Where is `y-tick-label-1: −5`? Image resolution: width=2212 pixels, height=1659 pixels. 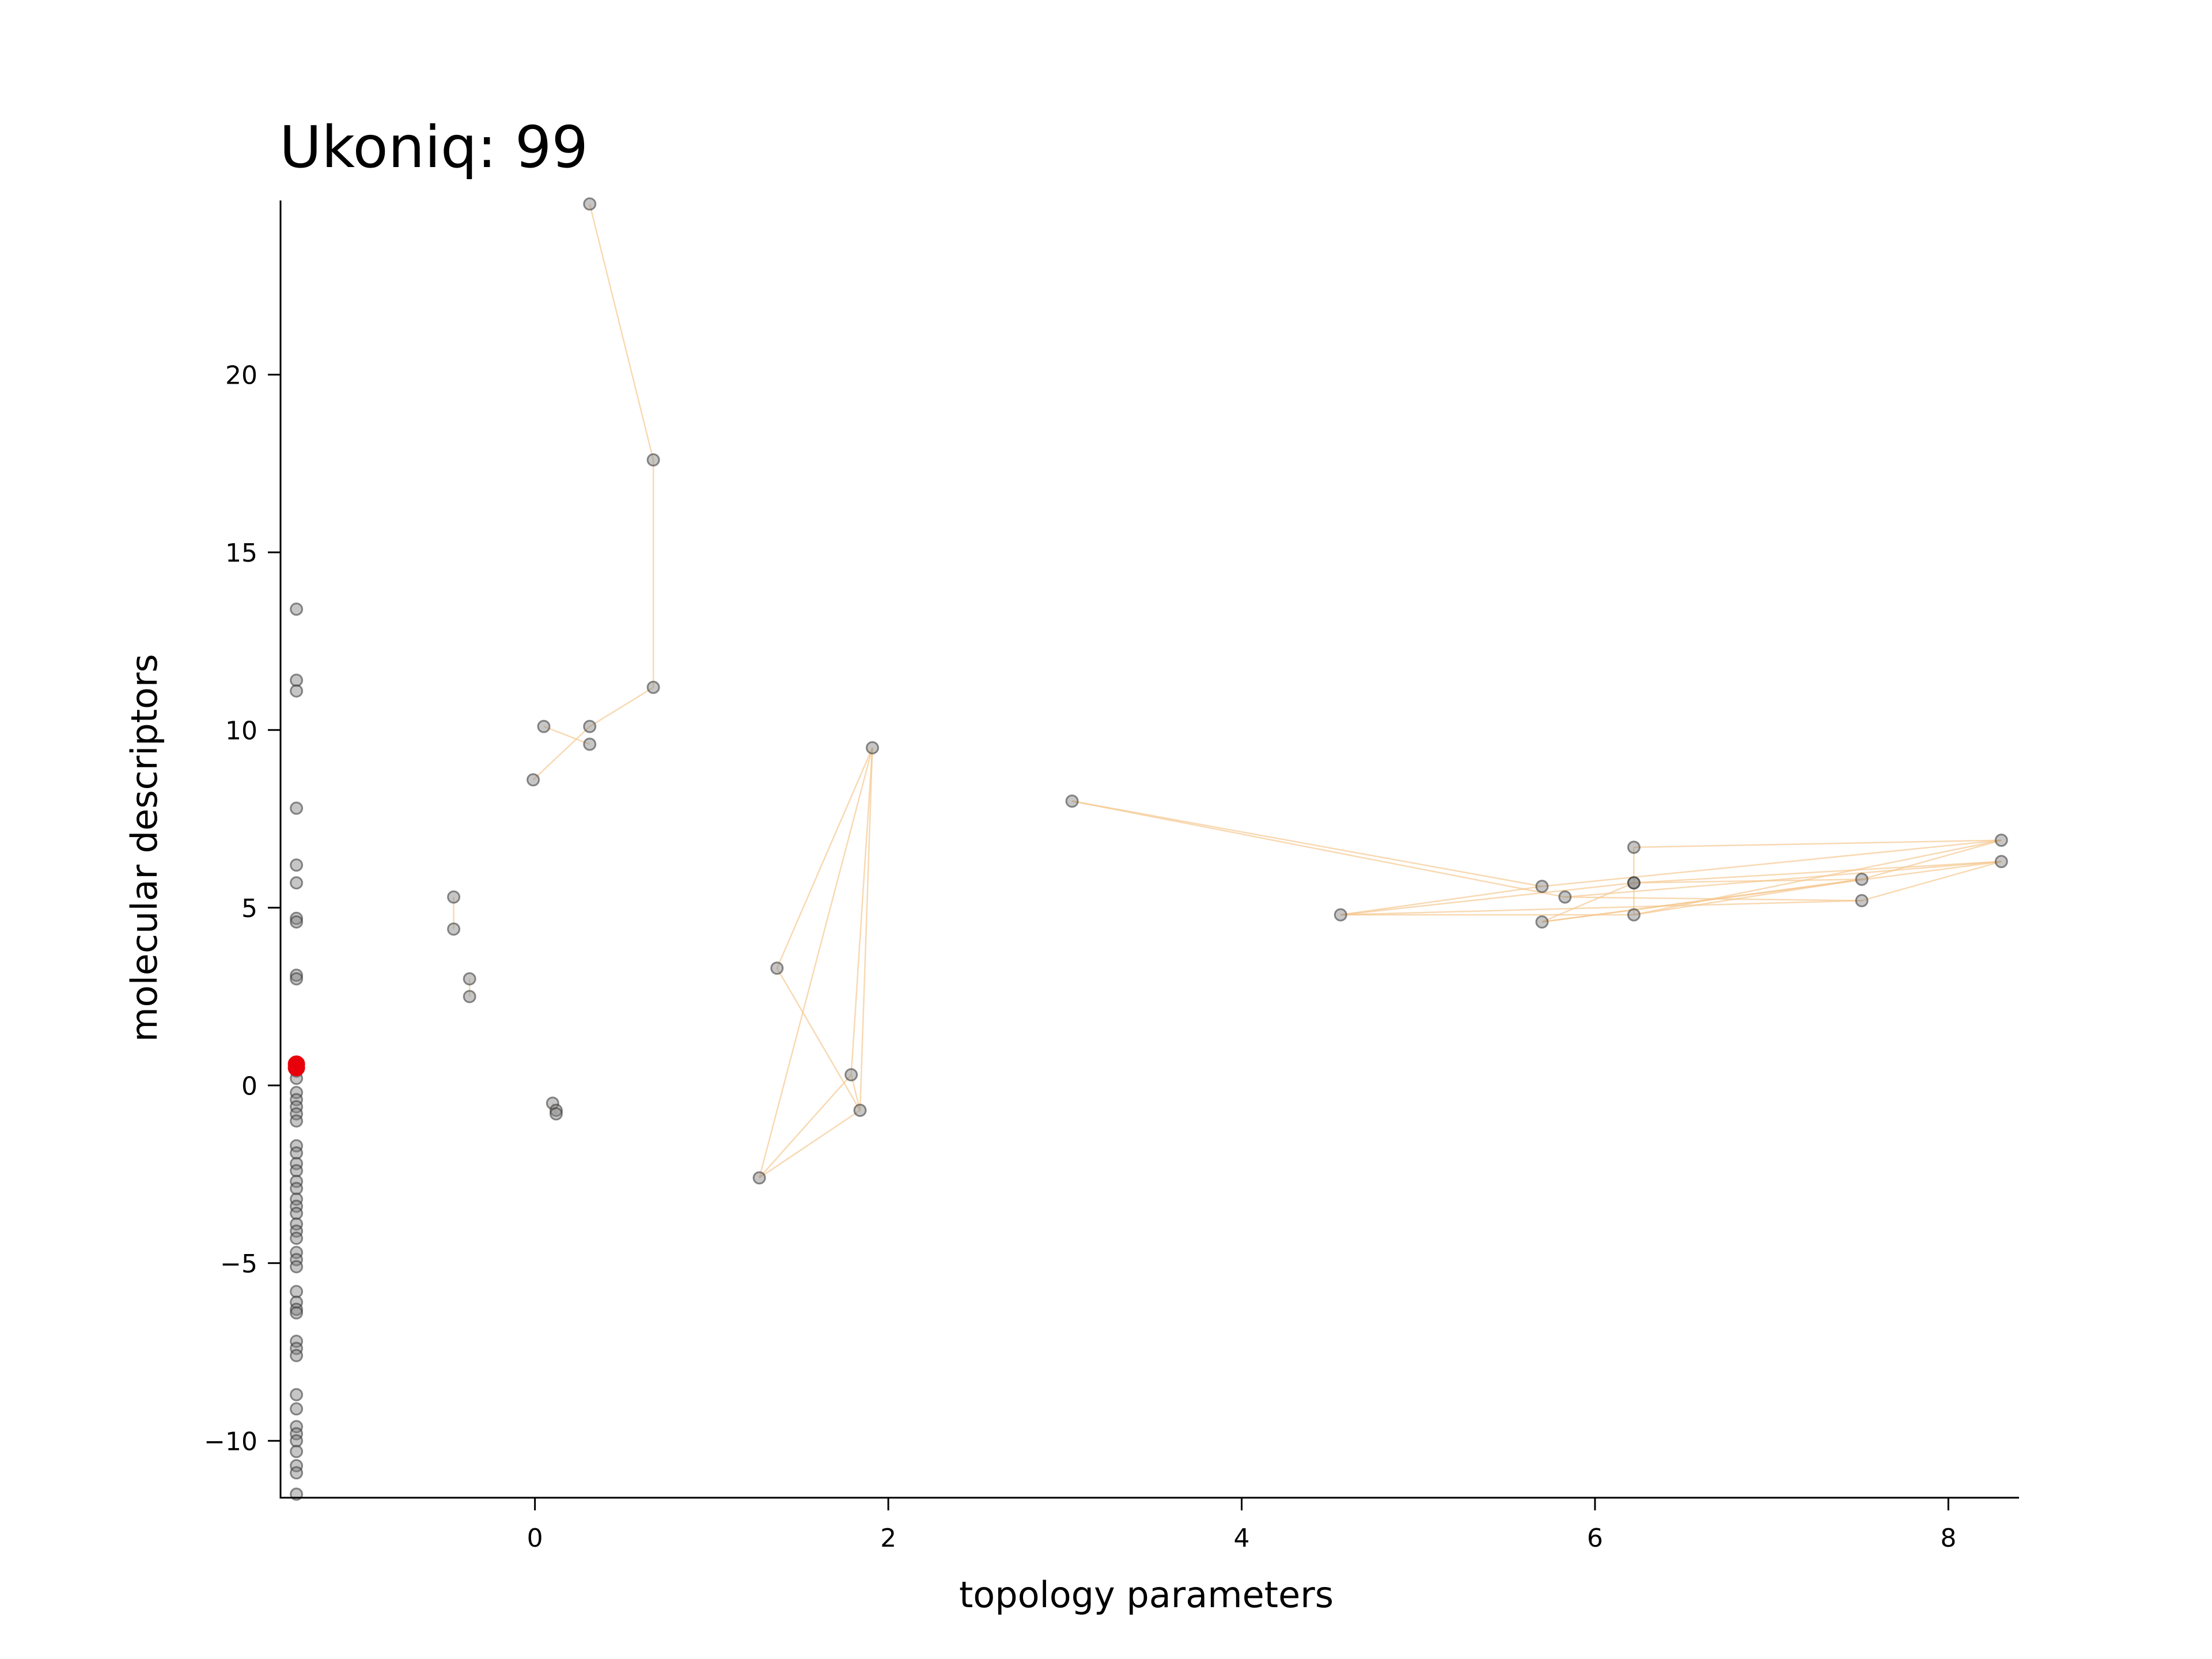 y-tick-label-1: −5 is located at coordinates (238, 1264).